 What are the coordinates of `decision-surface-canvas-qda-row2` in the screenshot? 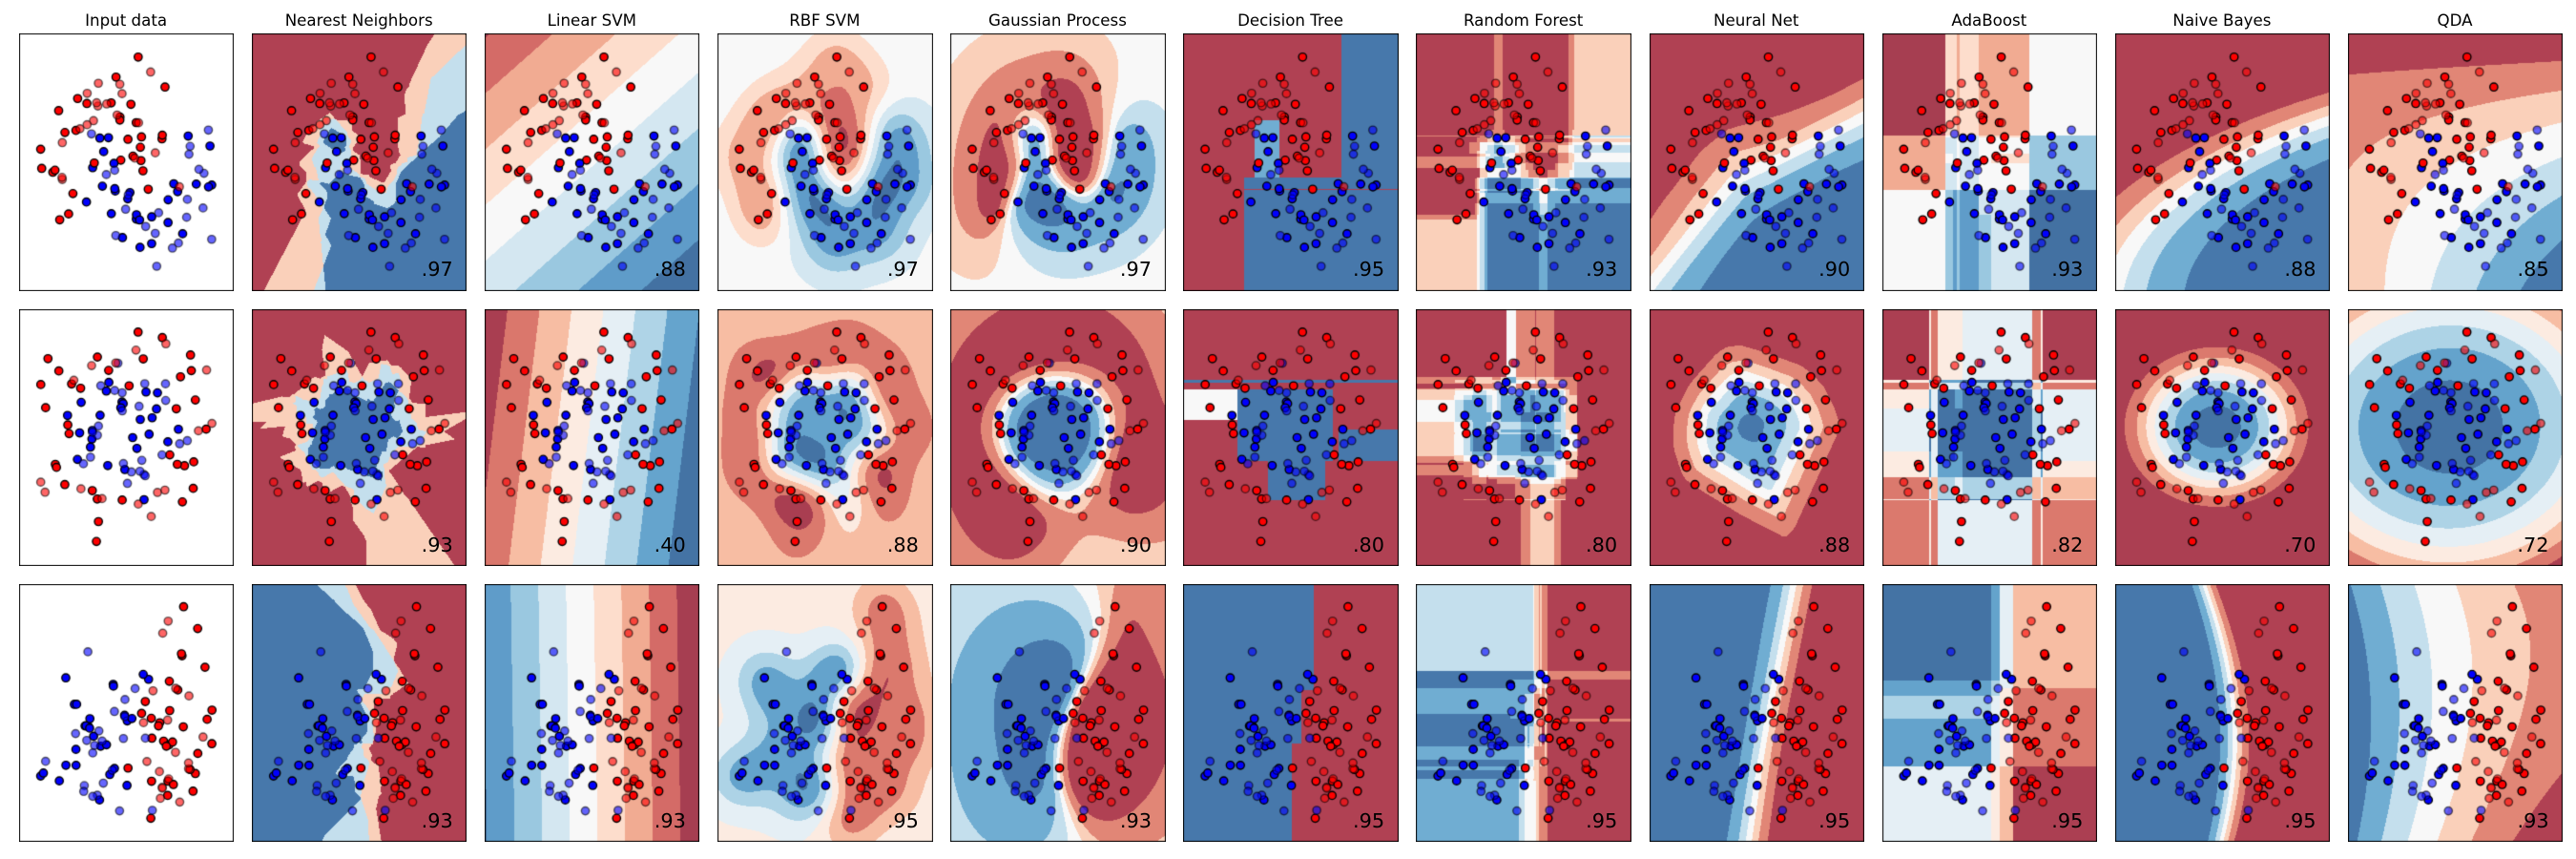 It's located at (2455, 437).